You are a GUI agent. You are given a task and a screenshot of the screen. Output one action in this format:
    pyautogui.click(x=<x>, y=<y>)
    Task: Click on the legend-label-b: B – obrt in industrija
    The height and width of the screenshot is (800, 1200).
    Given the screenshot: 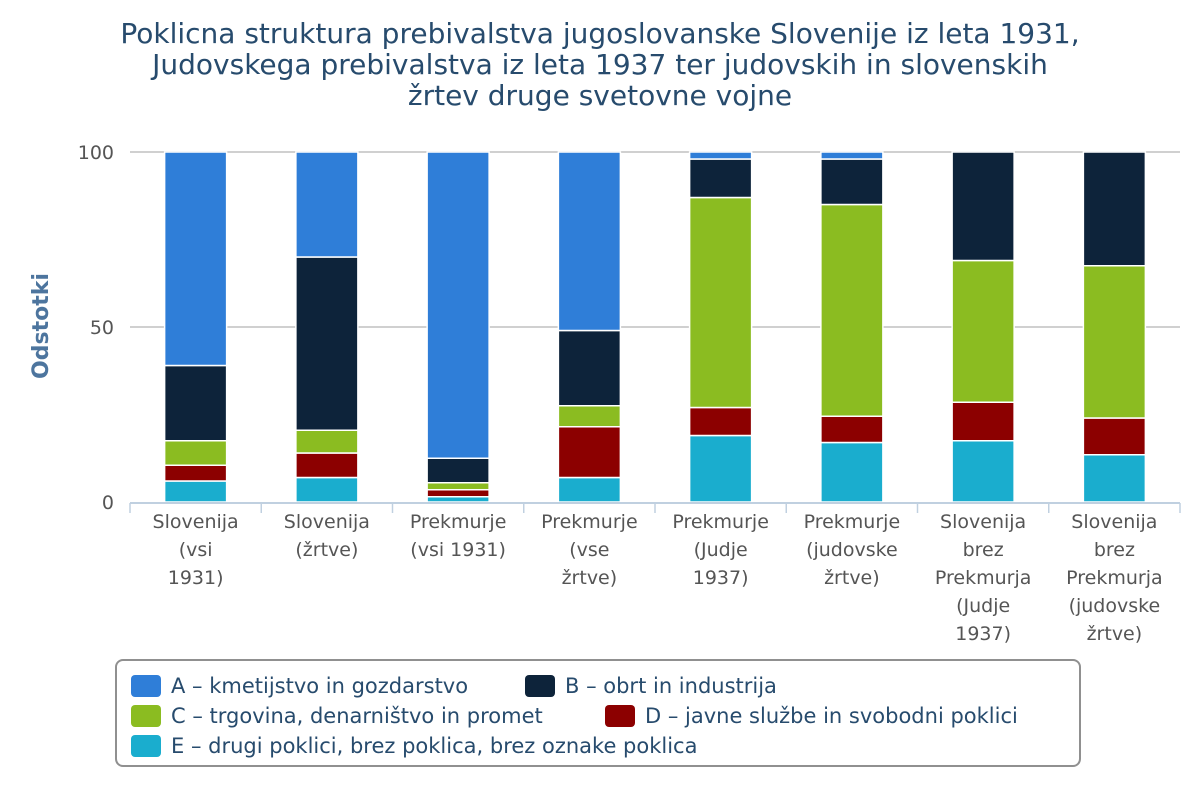 What is the action you would take?
    pyautogui.click(x=671, y=686)
    